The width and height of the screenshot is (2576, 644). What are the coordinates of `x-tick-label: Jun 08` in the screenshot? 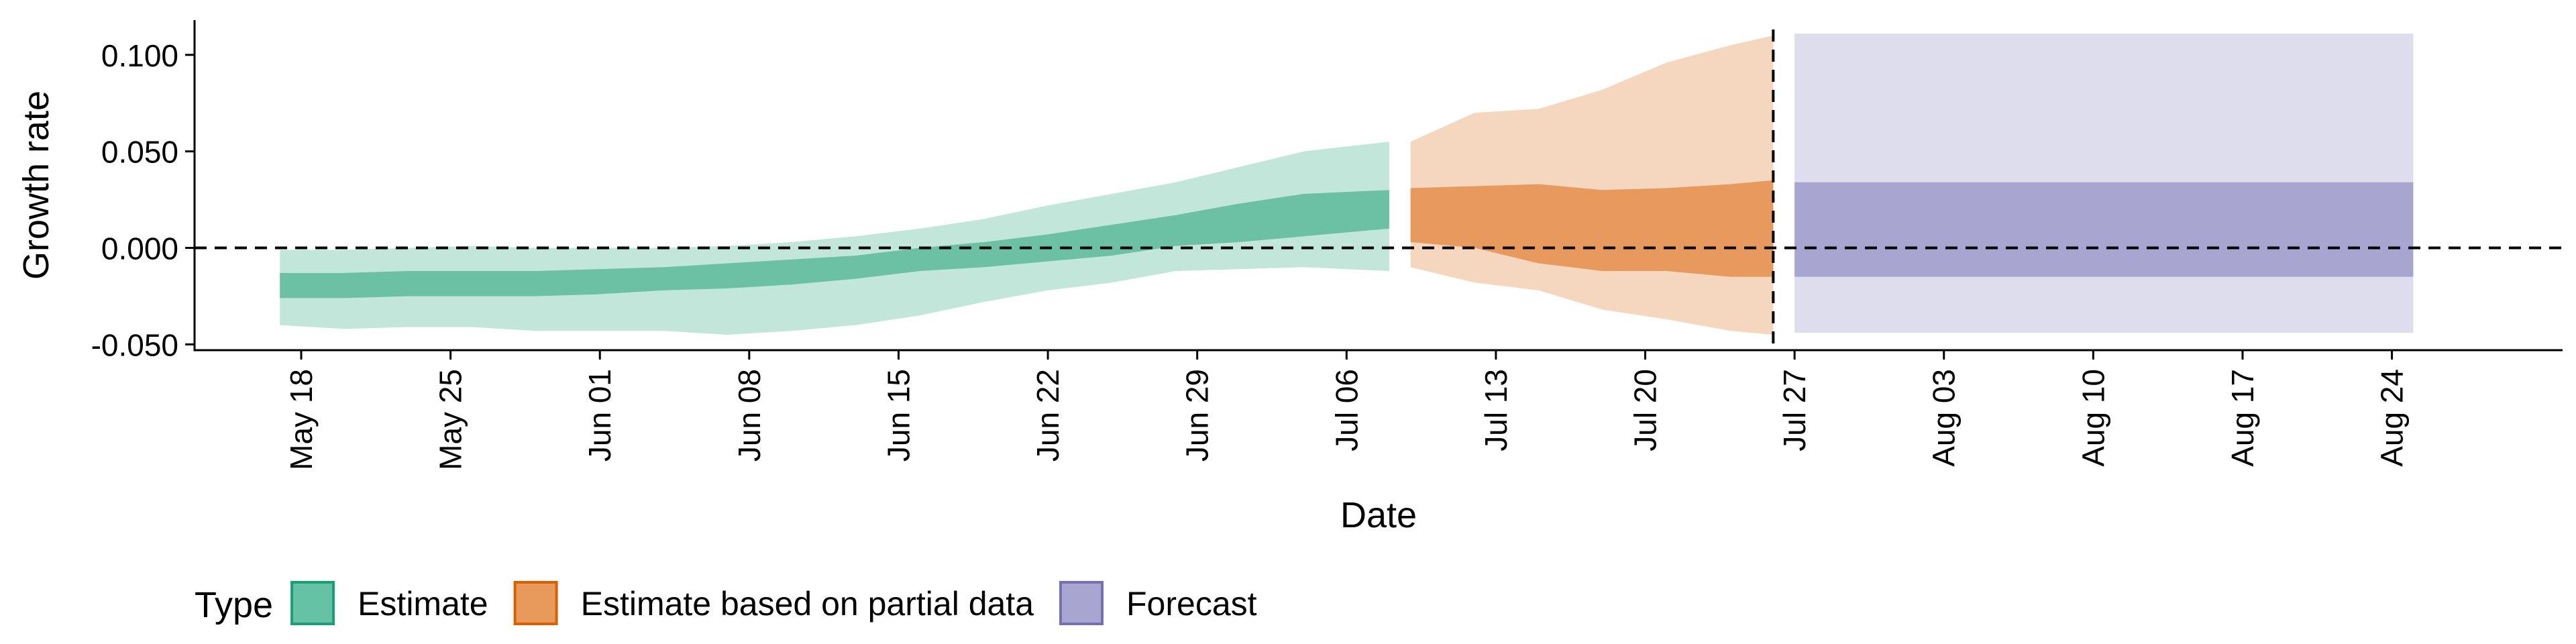 It's located at (749, 415).